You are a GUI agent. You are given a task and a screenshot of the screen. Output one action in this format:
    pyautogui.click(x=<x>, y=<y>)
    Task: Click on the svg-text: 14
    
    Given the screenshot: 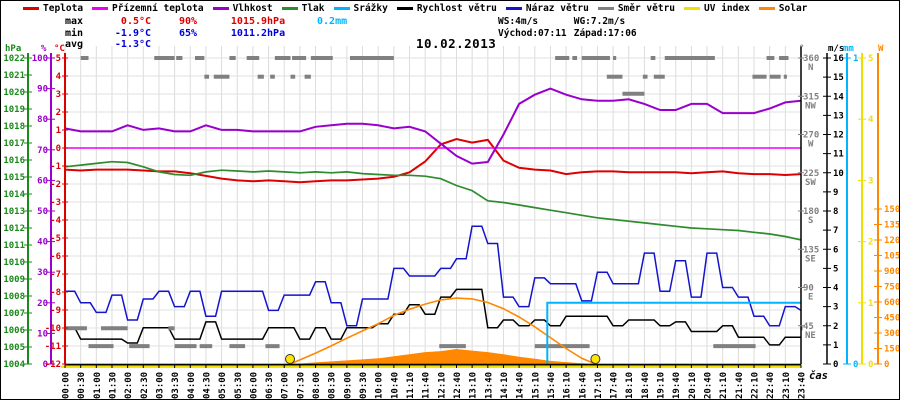 What is the action you would take?
    pyautogui.click(x=838, y=97)
    